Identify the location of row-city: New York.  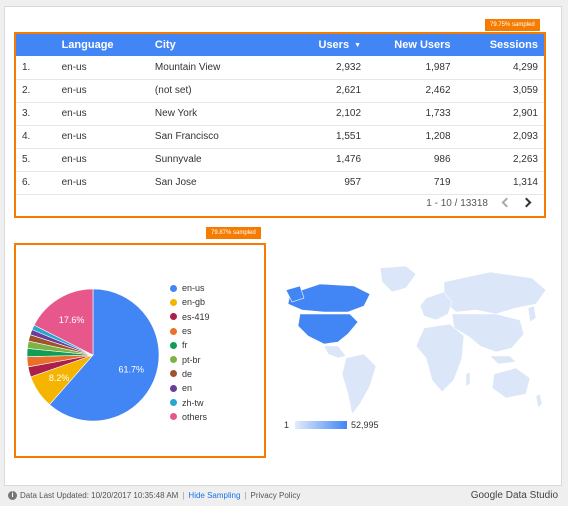
(212, 114).